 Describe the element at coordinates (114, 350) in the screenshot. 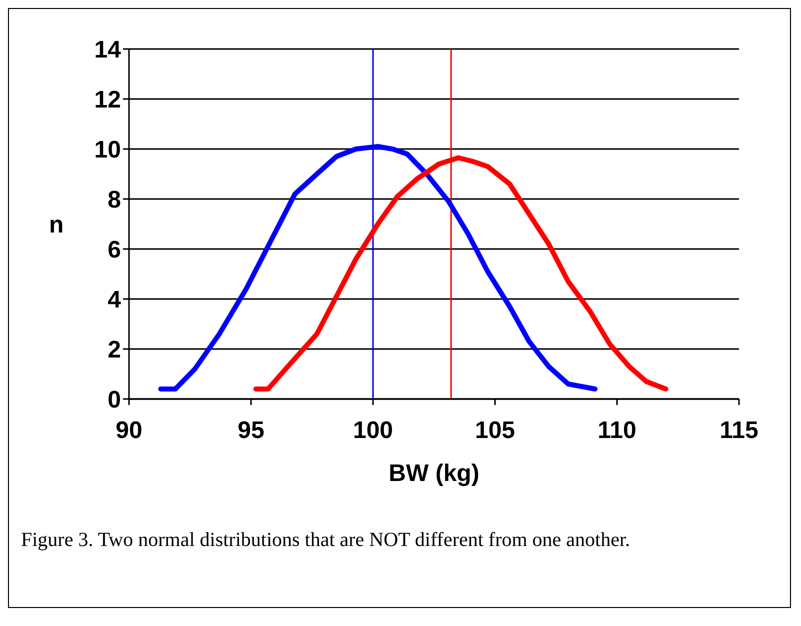

I see `y-tick-label: 2` at that location.